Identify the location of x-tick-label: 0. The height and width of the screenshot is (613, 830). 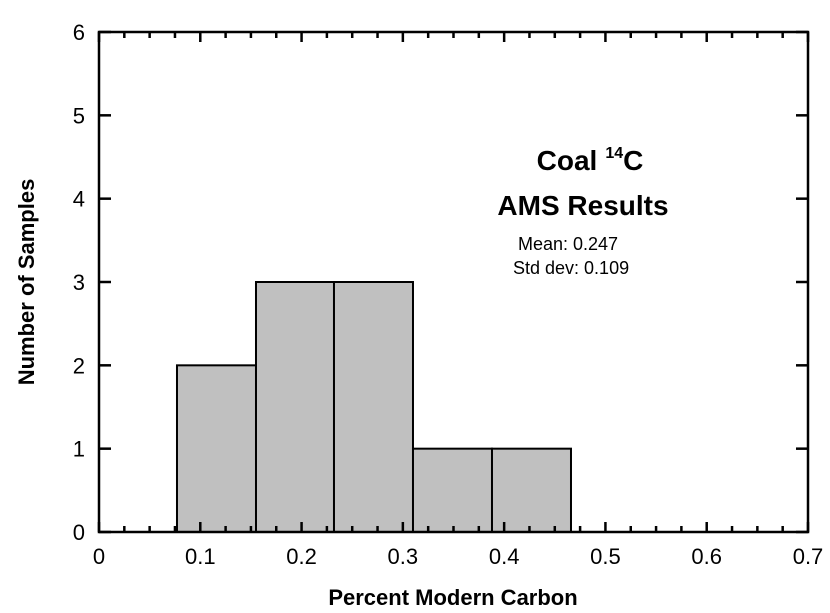
(99, 556).